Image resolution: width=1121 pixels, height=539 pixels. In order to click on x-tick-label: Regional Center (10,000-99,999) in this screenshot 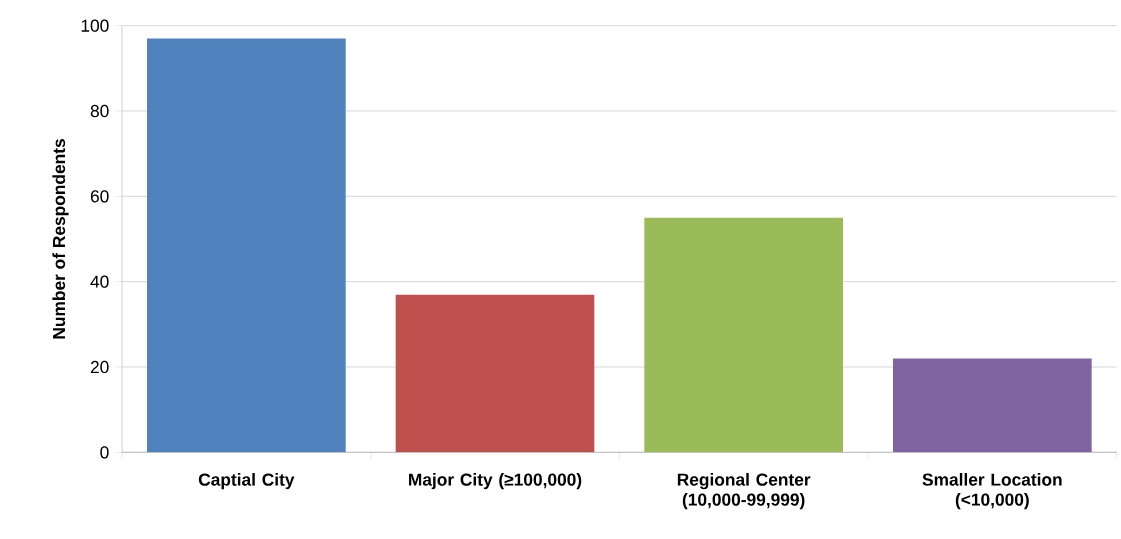, I will do `click(744, 491)`.